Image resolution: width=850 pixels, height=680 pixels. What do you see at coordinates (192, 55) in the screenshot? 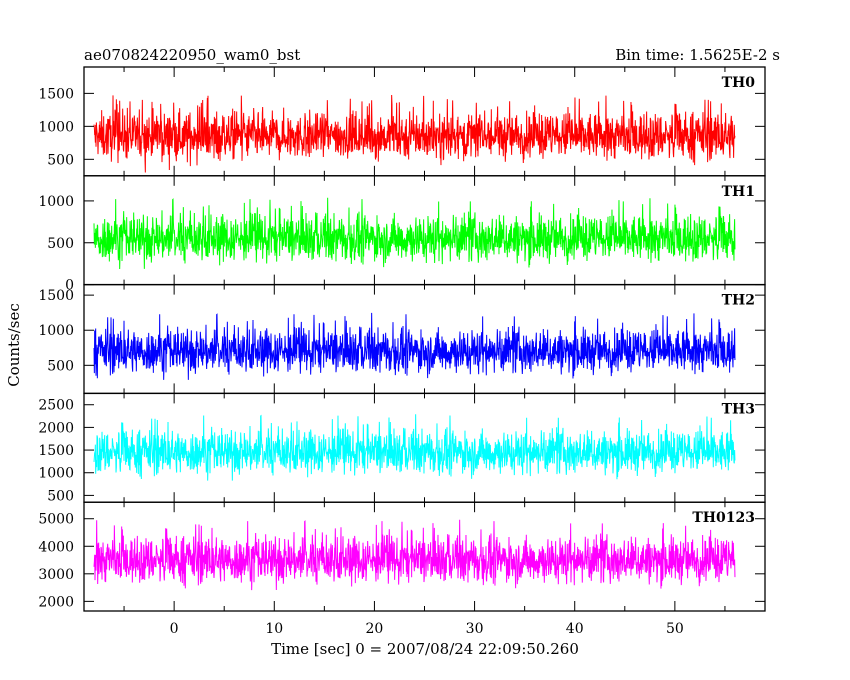
I see `chart-title: ae070824220950_wam0_bst` at bounding box center [192, 55].